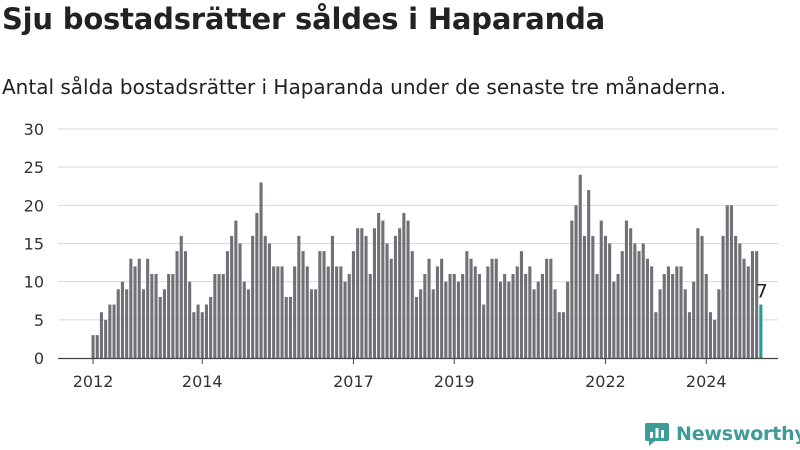 The image size is (800, 450). What do you see at coordinates (202, 381) in the screenshot?
I see `x-tick-label: 2014` at bounding box center [202, 381].